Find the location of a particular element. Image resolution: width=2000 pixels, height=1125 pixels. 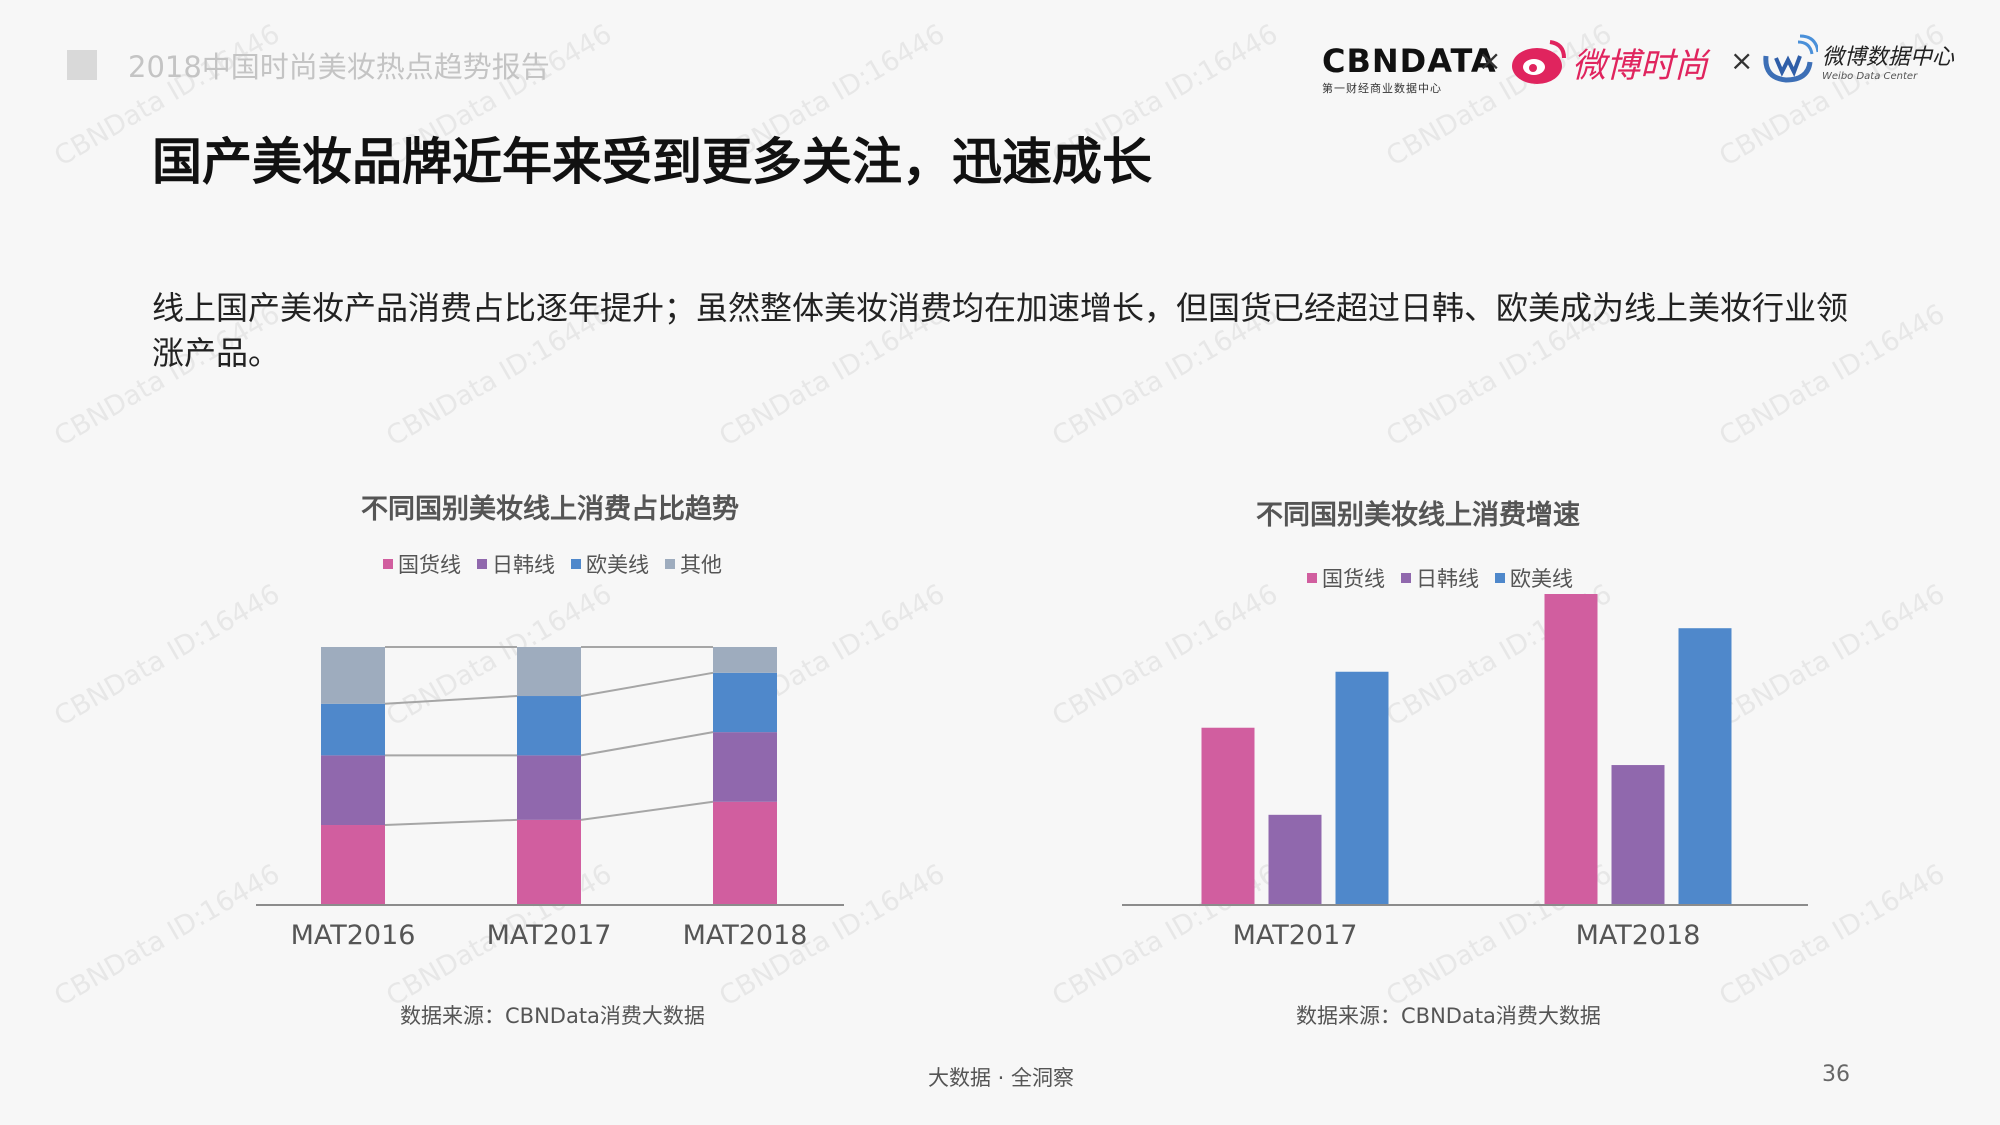

x-tick-label: MAT2016 is located at coordinates (353, 935).